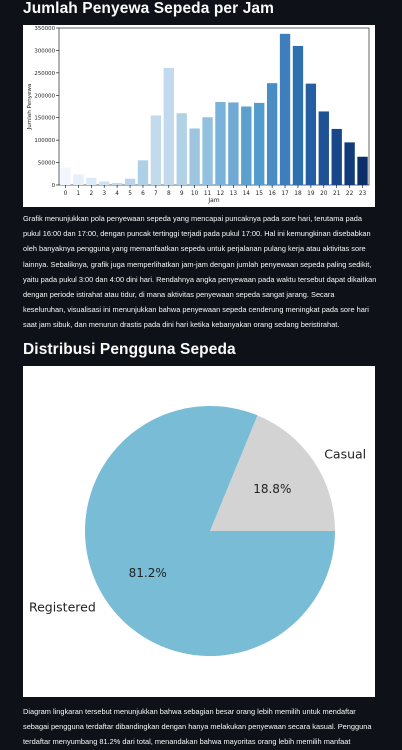  Describe the element at coordinates (272, 194) in the screenshot. I see `x-tick-label: 16` at that location.